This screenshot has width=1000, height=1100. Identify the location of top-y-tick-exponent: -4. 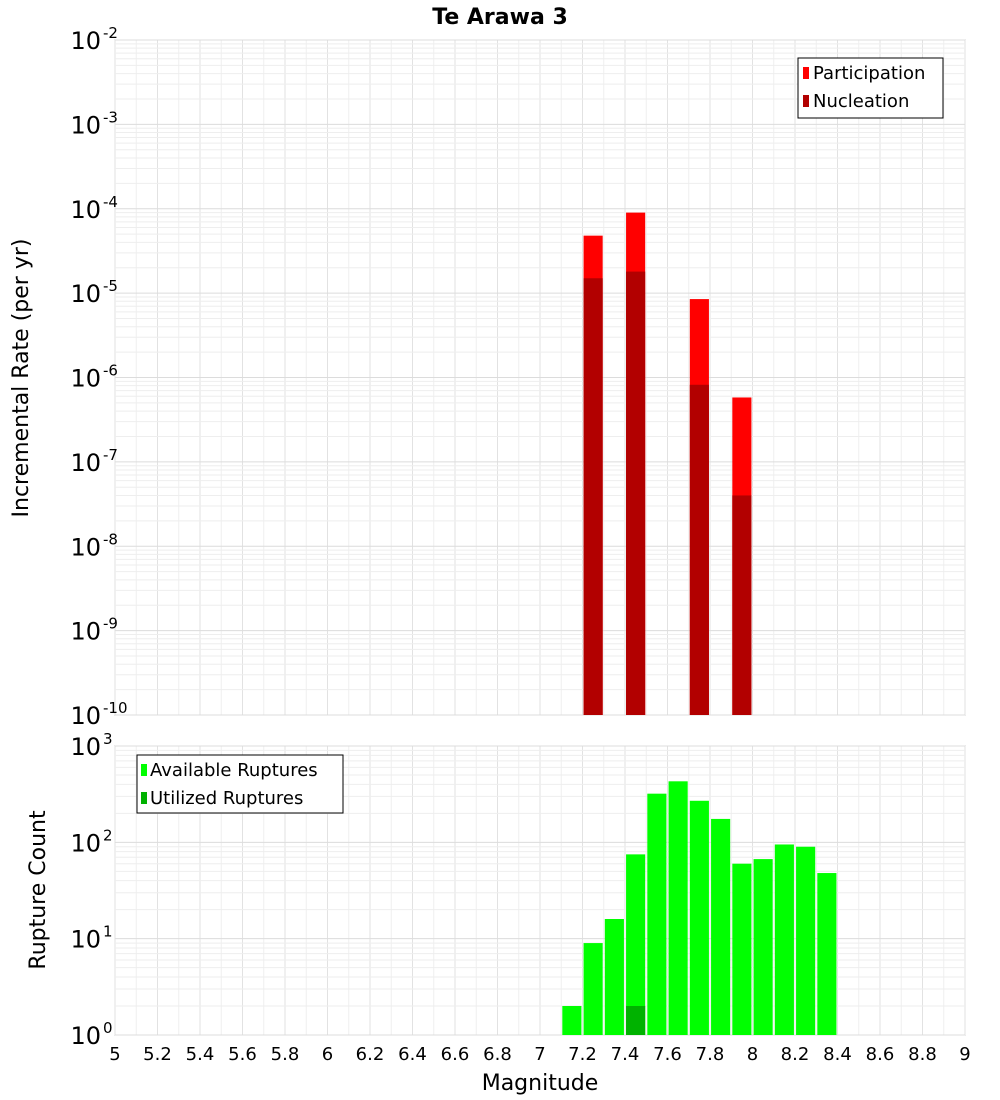
(110, 202).